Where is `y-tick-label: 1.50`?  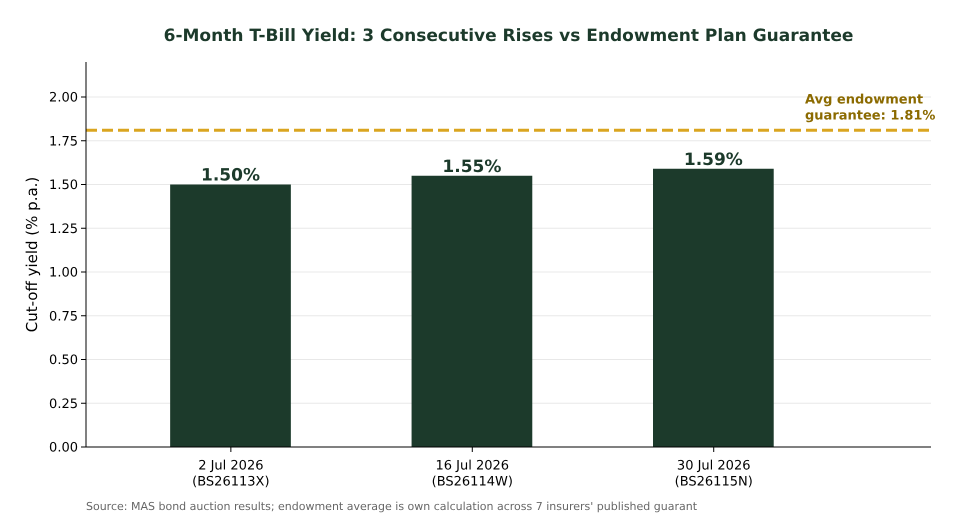
y-tick-label: 1.50 is located at coordinates (63, 186).